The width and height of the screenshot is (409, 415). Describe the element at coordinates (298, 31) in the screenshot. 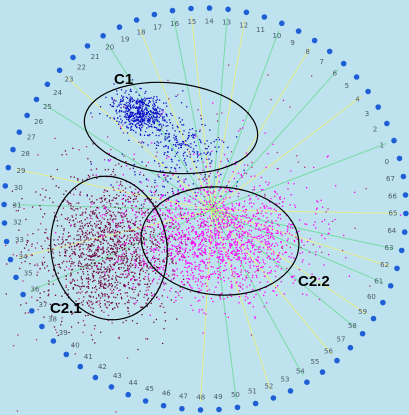

I see `anchor-dot` at that location.